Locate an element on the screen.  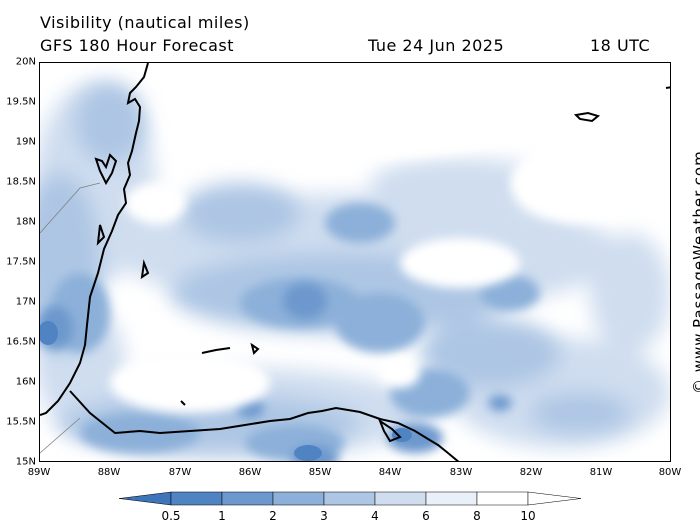
legend-label: 0.5 is located at coordinates (171, 516).